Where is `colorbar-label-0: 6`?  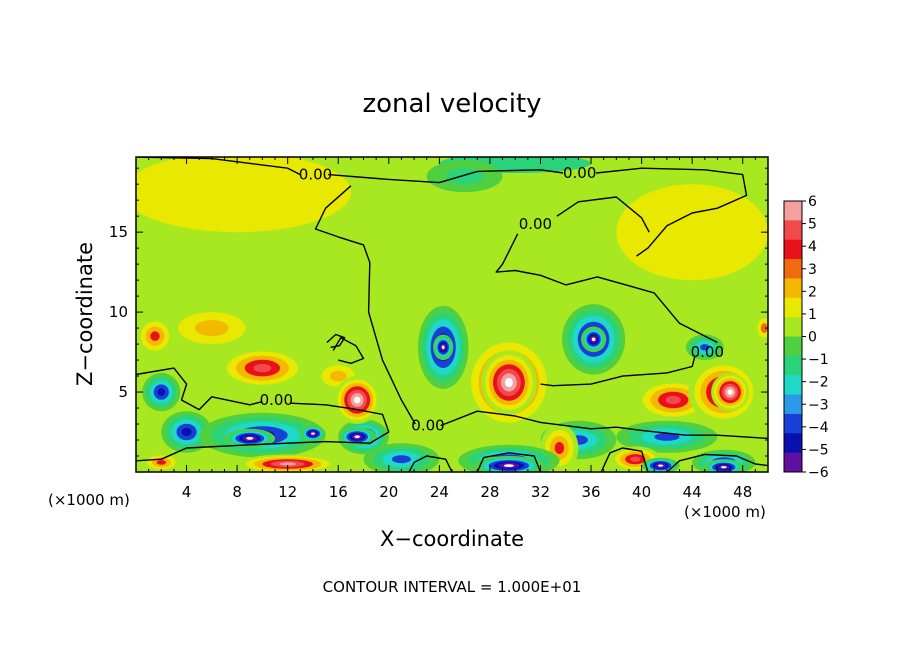
colorbar-label-0: 6 is located at coordinates (812, 202).